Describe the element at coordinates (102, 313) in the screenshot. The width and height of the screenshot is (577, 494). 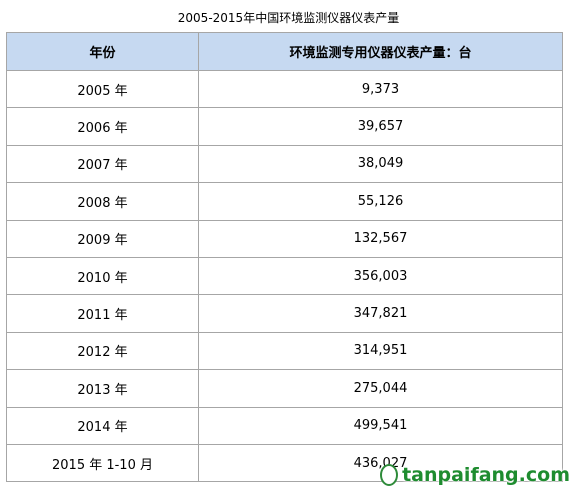
I see `year-cell: 2011 年` at that location.